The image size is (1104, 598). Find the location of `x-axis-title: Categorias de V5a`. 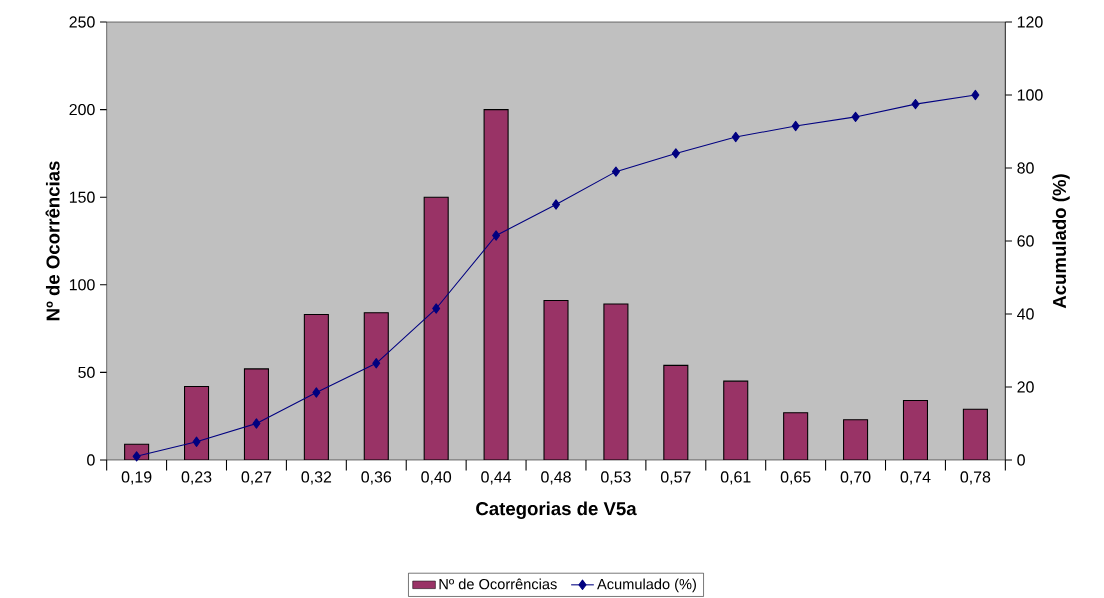

x-axis-title: Categorias de V5a is located at coordinates (556, 510).